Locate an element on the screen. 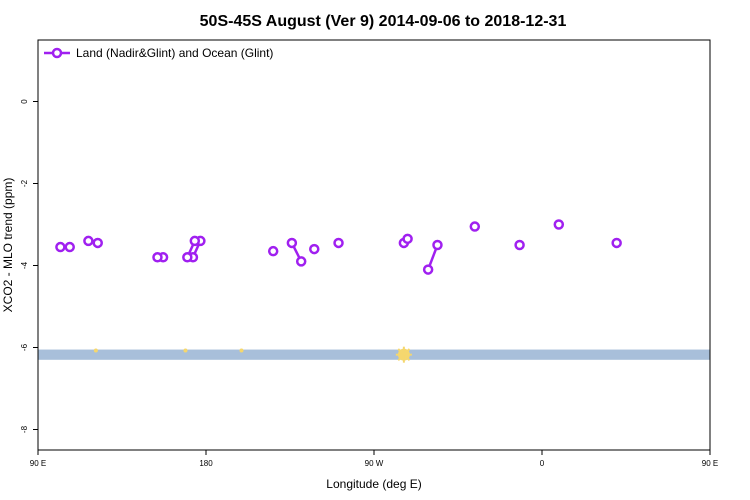 The width and height of the screenshot is (750, 500). legend-entry-label: Land (Nadir&Glint) and Ocean (Glint) is located at coordinates (174, 53).